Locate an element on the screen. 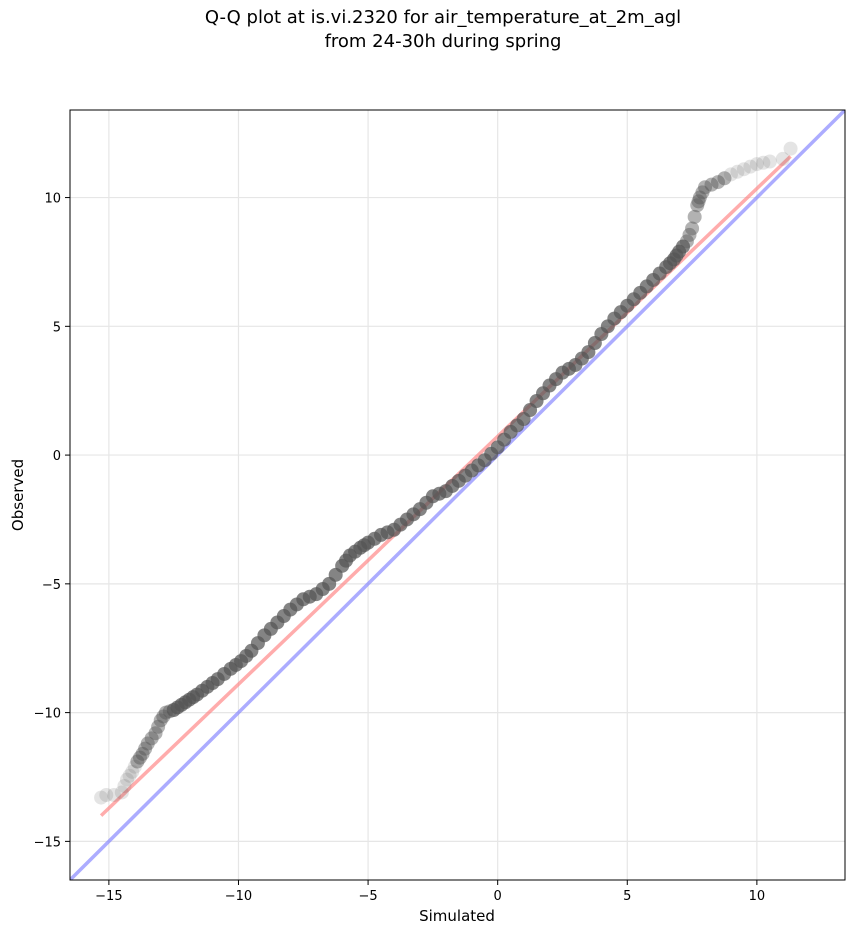  x-tick-label: 10 is located at coordinates (757, 896).